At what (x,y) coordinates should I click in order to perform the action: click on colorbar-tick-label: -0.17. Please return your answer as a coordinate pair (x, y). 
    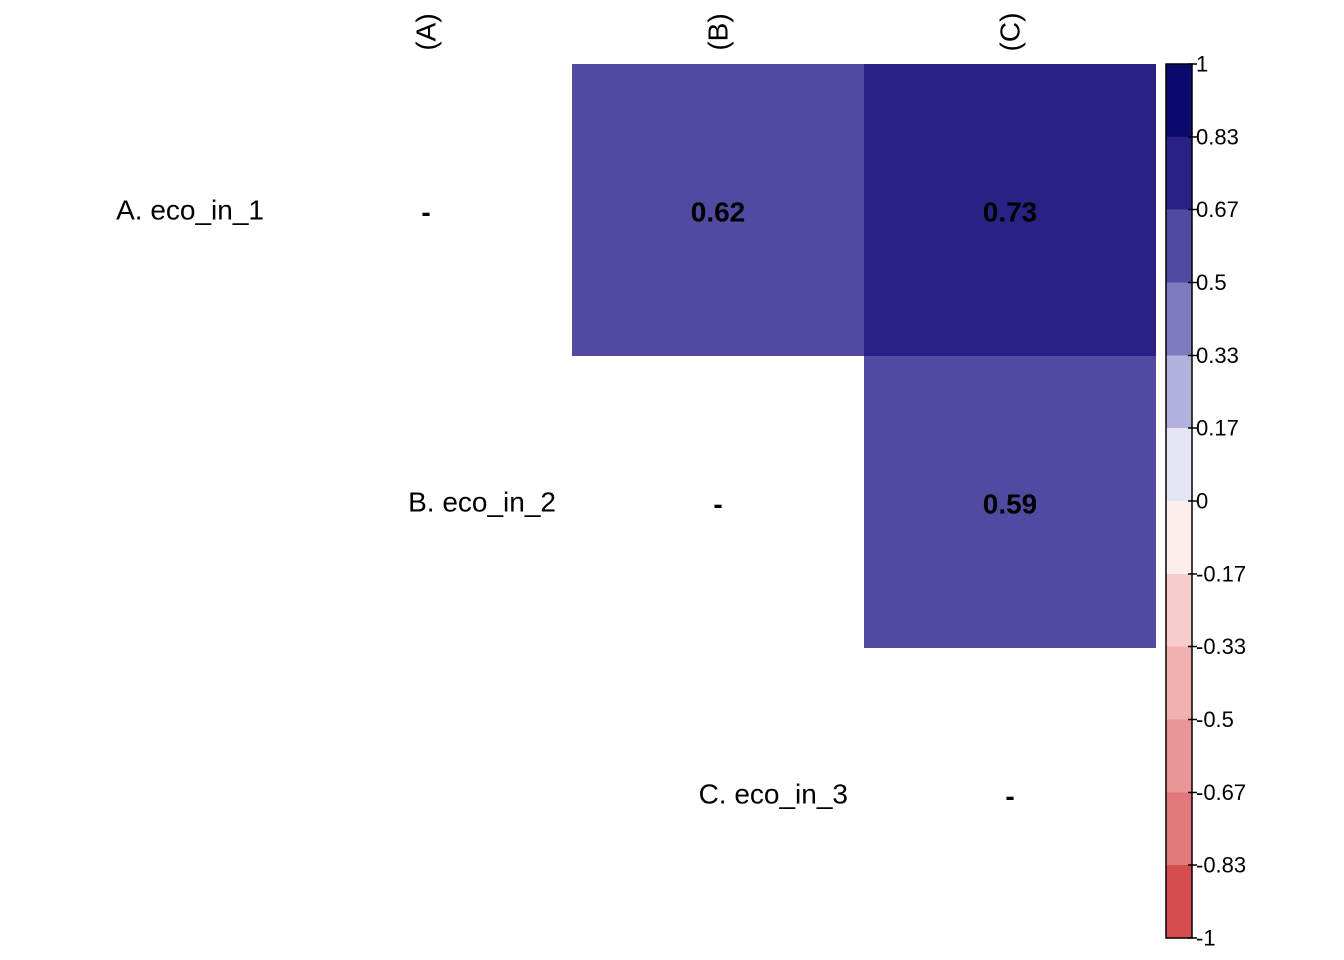
    Looking at the image, I should click on (1221, 573).